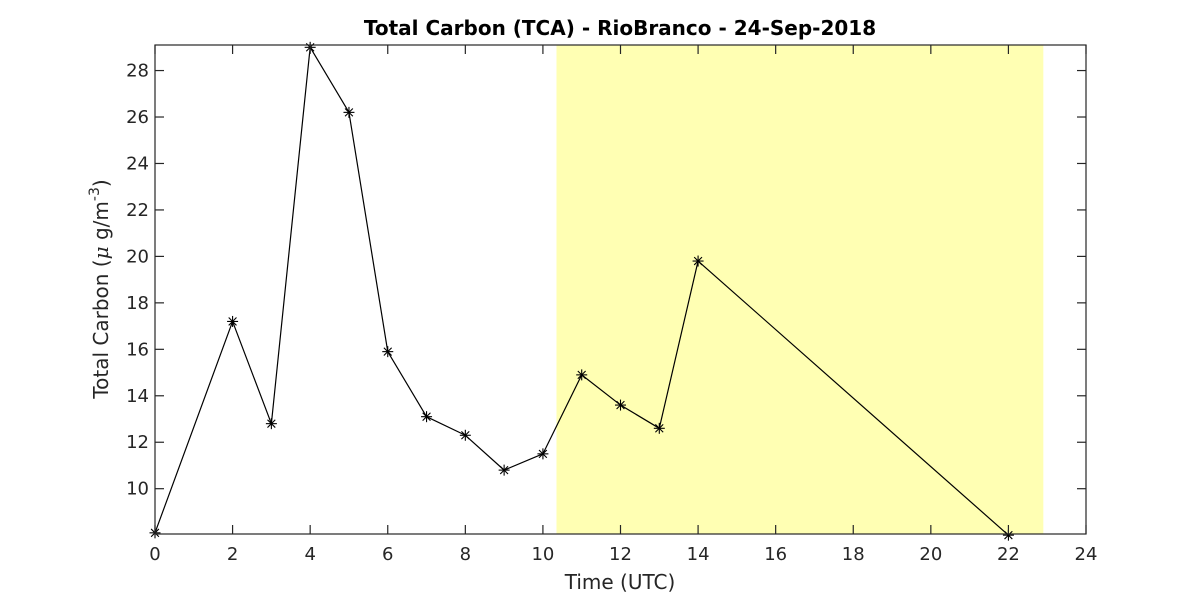 The width and height of the screenshot is (1200, 600). I want to click on y-tick-label: 24, so click(137, 163).